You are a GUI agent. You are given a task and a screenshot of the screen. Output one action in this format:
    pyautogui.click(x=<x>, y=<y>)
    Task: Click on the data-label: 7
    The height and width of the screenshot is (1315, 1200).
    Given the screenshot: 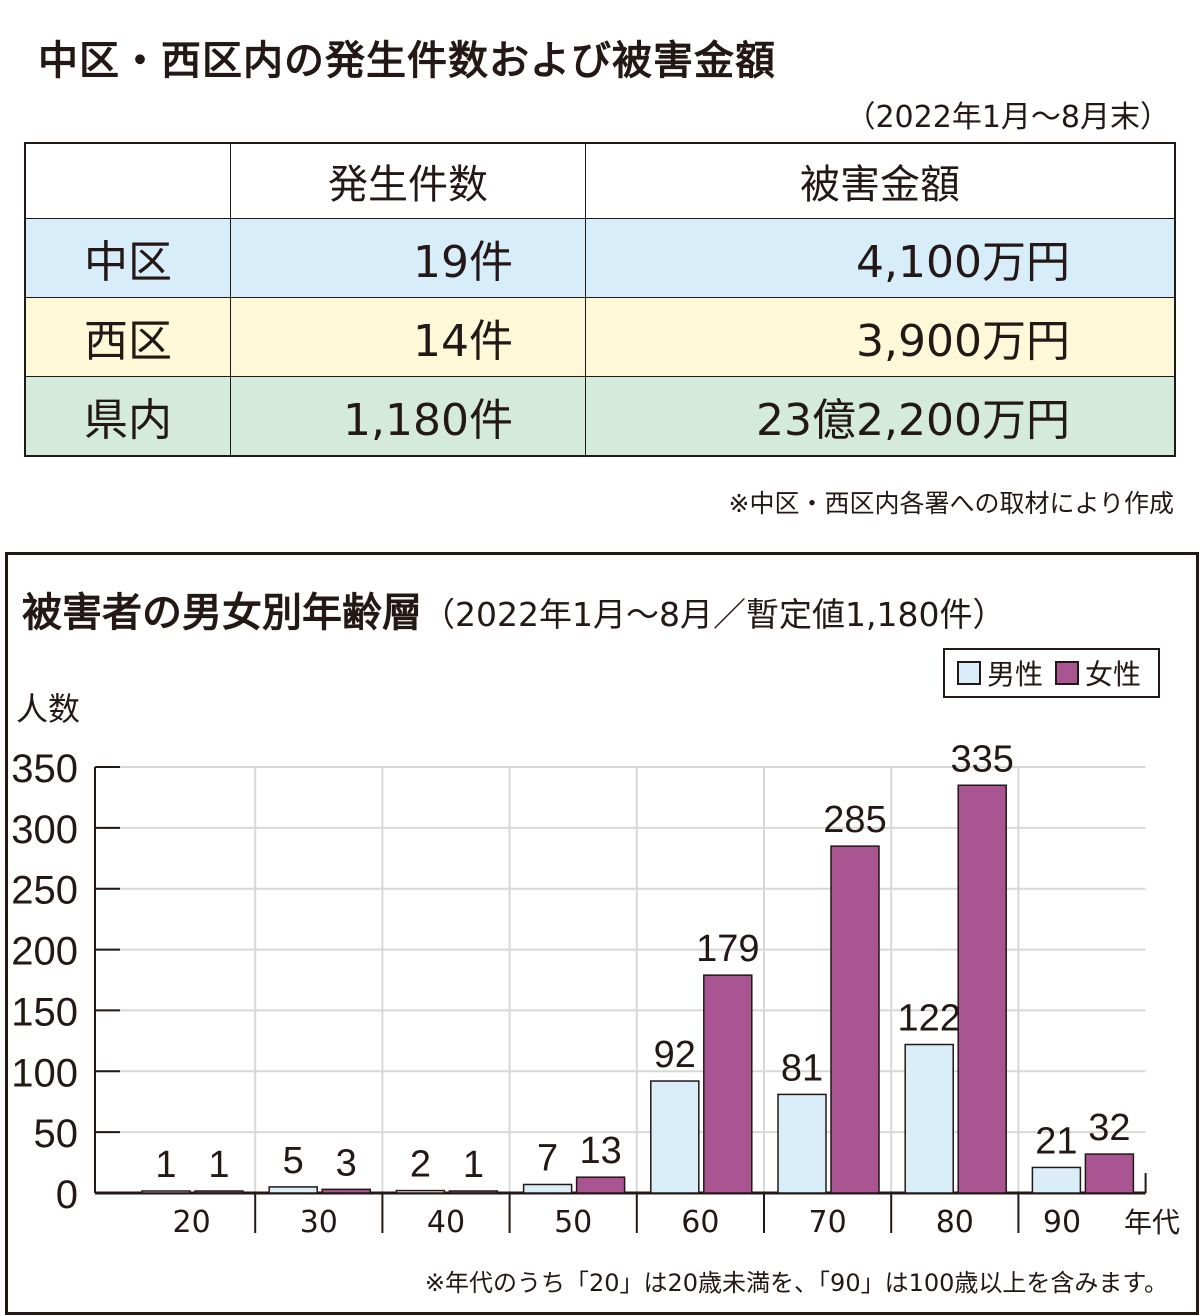 What is the action you would take?
    pyautogui.click(x=547, y=1158)
    